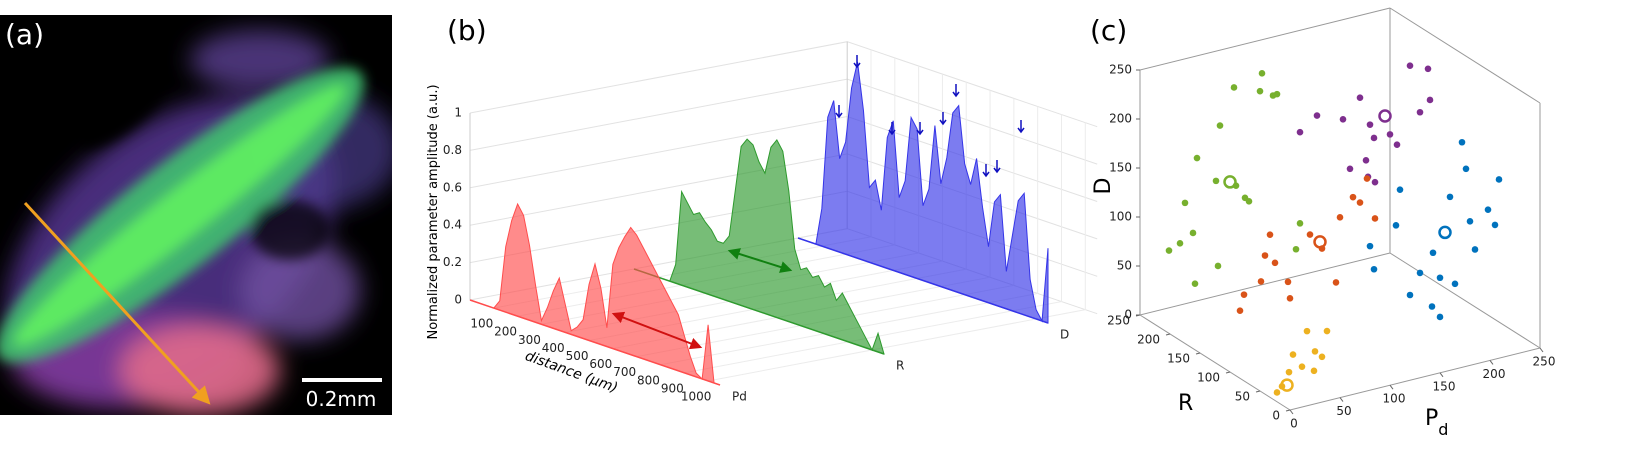 Image resolution: width=1646 pixels, height=461 pixels. What do you see at coordinates (452, 262) in the screenshot?
I see `z-tick-label: 0.2` at bounding box center [452, 262].